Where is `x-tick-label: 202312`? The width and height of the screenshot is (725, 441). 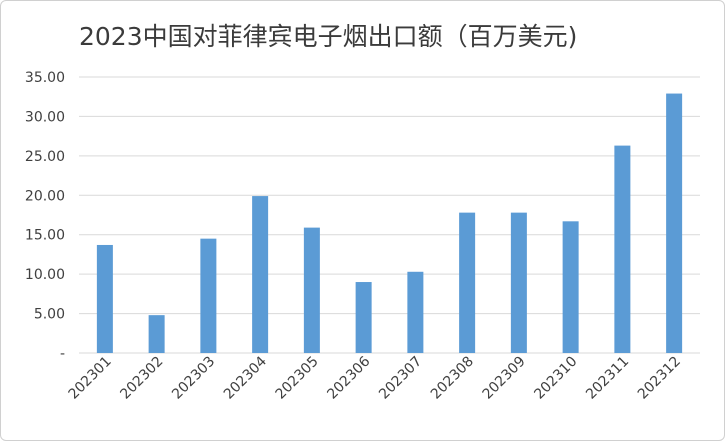
x-tick-label: 202312 is located at coordinates (659, 378).